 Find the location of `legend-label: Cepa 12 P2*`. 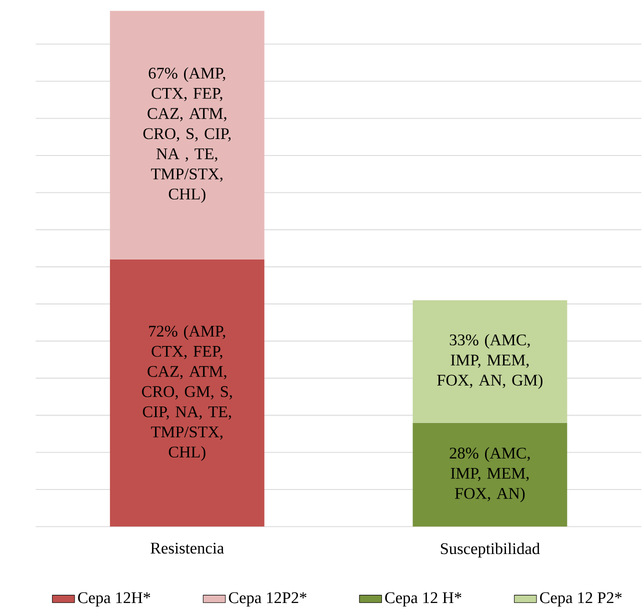

legend-label: Cepa 12 P2* is located at coordinates (581, 599).